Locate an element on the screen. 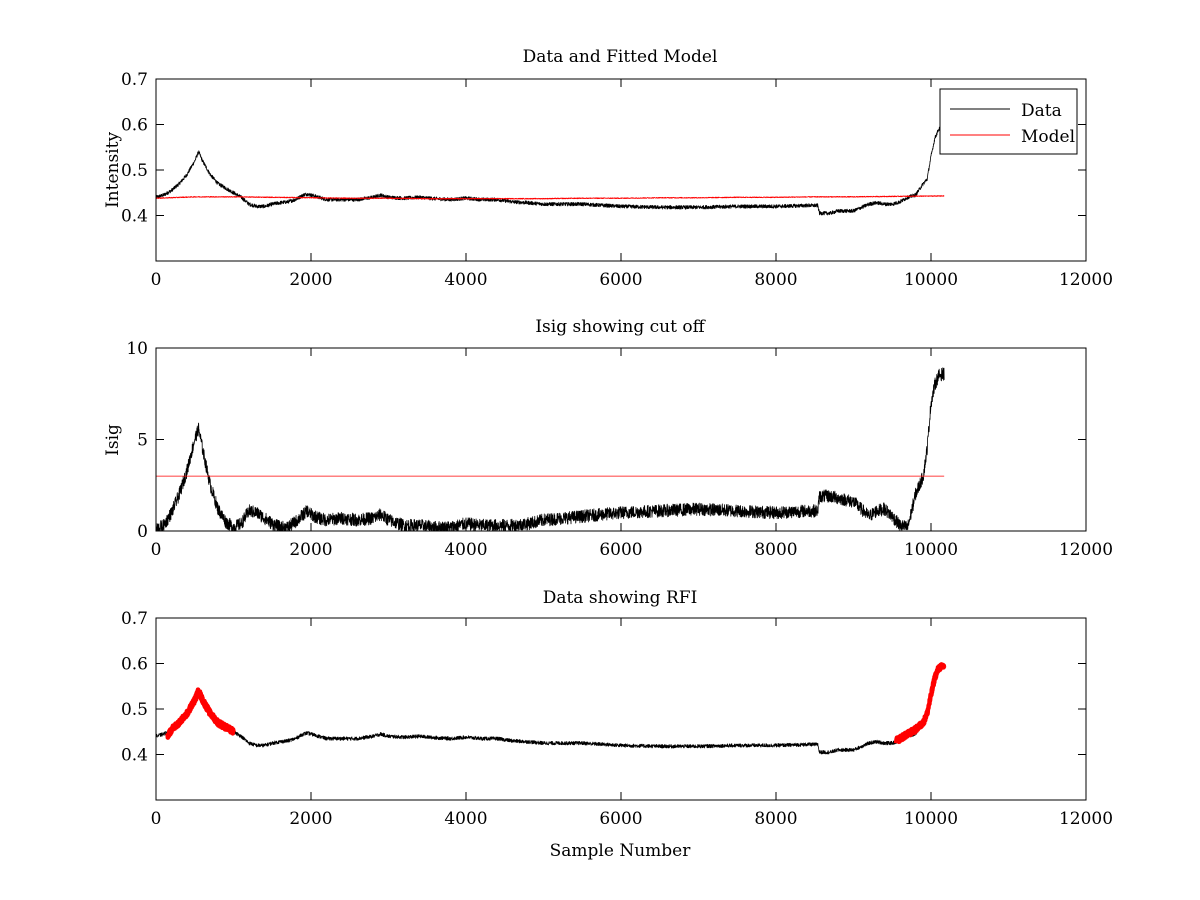  legend-label-data: Data is located at coordinates (1041, 111).